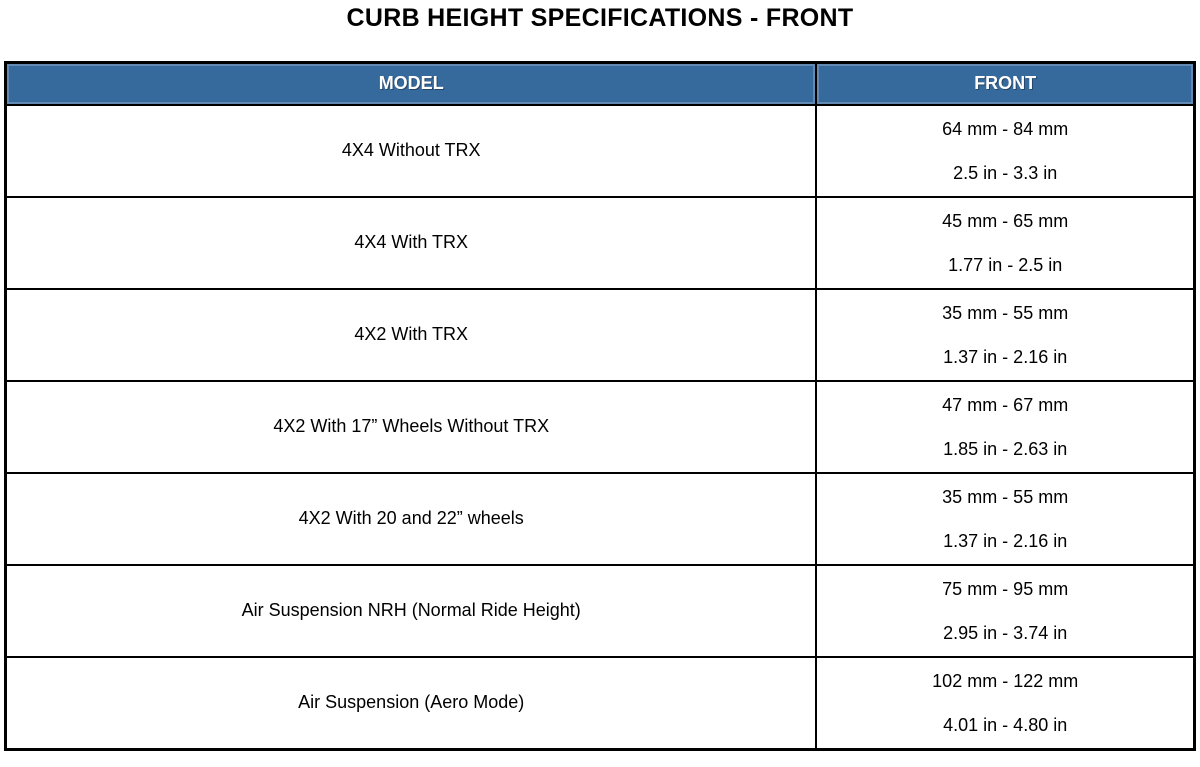 The height and width of the screenshot is (767, 1200). Describe the element at coordinates (1005, 404) in the screenshot. I see `front-mm-value: 47 mm - 67 mm` at that location.